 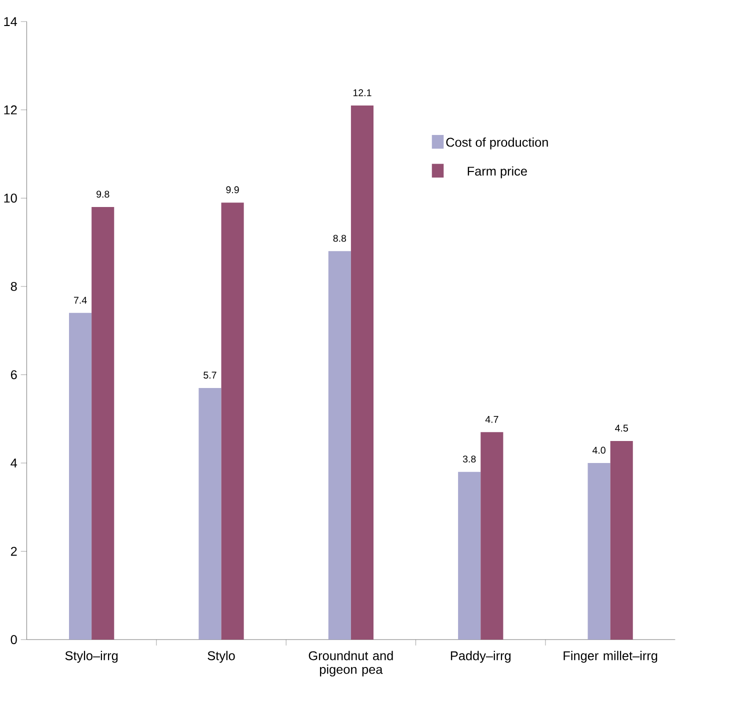 What do you see at coordinates (497, 144) in the screenshot?
I see `legend-label: Cost of production` at bounding box center [497, 144].